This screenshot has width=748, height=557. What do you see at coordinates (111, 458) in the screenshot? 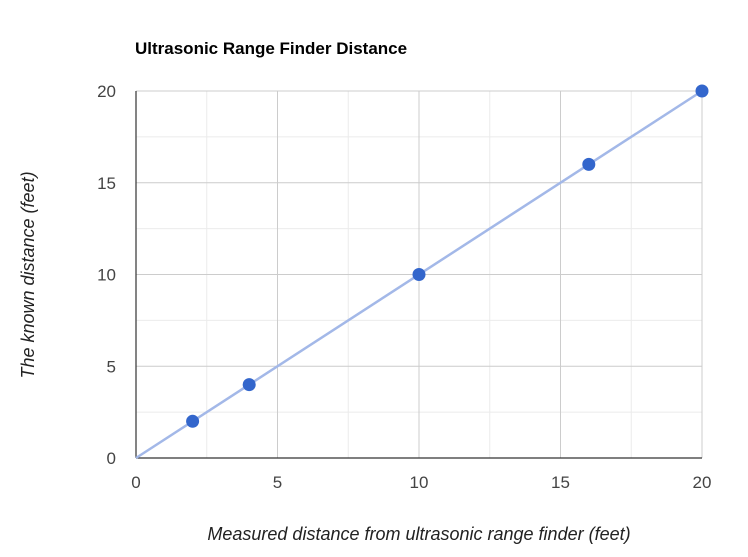
I see `y-tick-label: 0` at bounding box center [111, 458].